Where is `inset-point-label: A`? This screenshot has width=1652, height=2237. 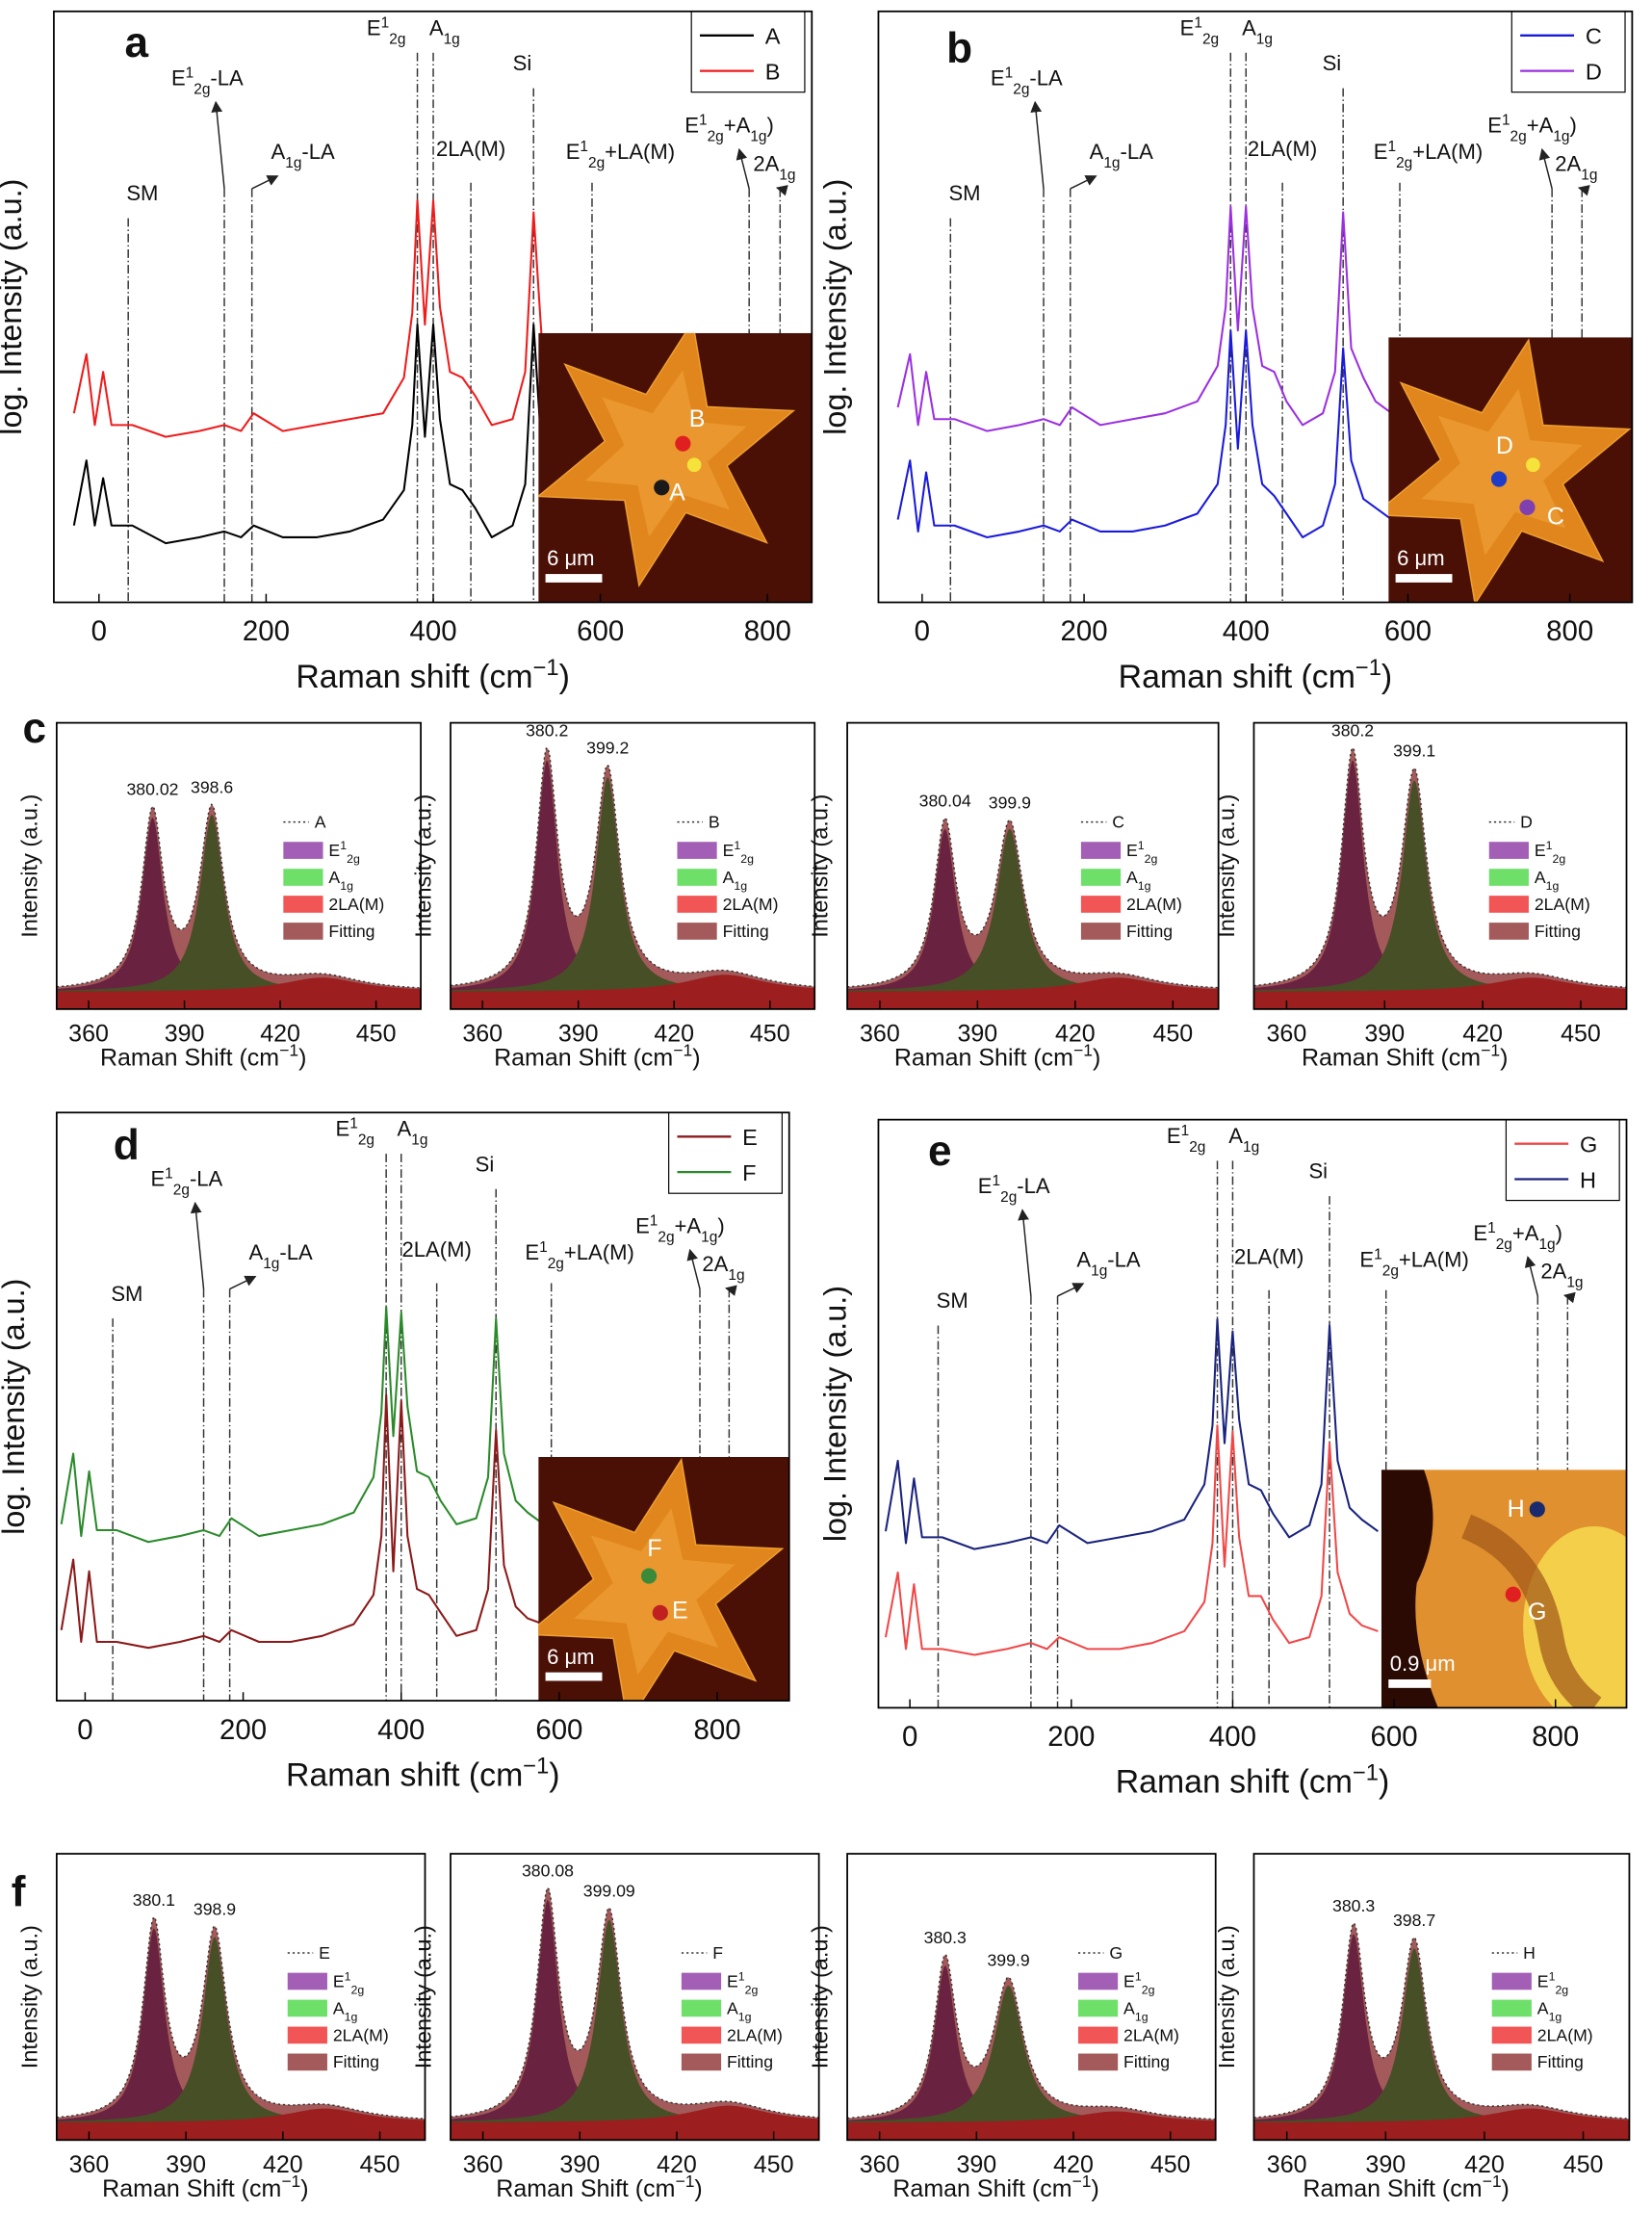
inset-point-label: A is located at coordinates (677, 493).